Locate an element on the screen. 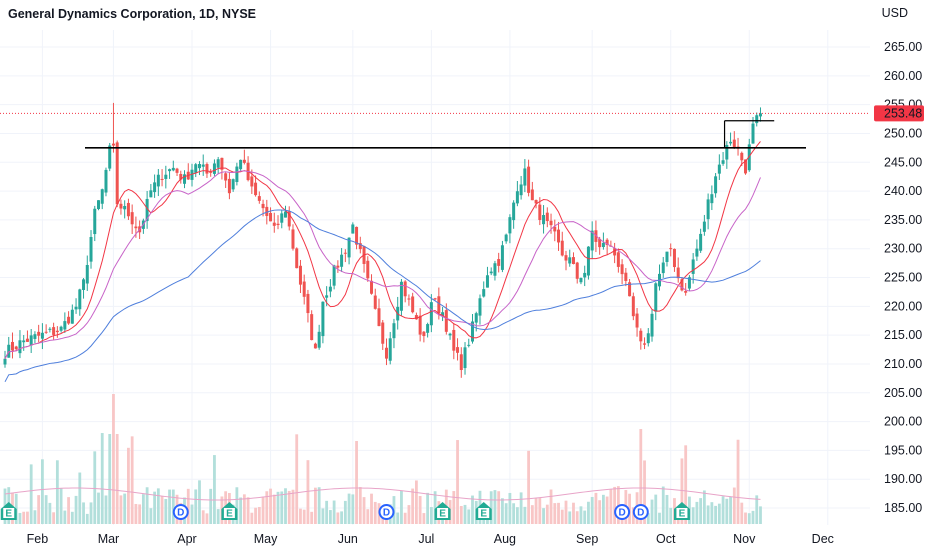 The width and height of the screenshot is (932, 550). dividend-marker-inner is located at coordinates (622, 512).